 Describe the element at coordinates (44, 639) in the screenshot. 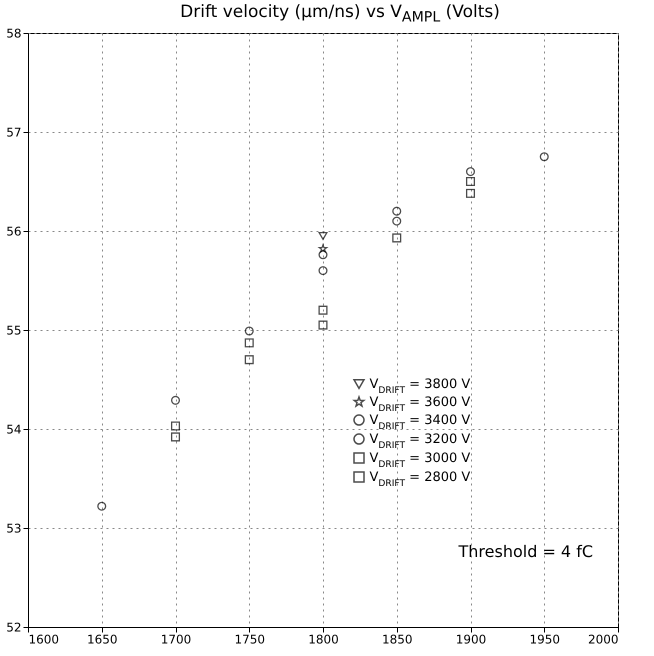

I see `x-tick-label: 1600` at that location.